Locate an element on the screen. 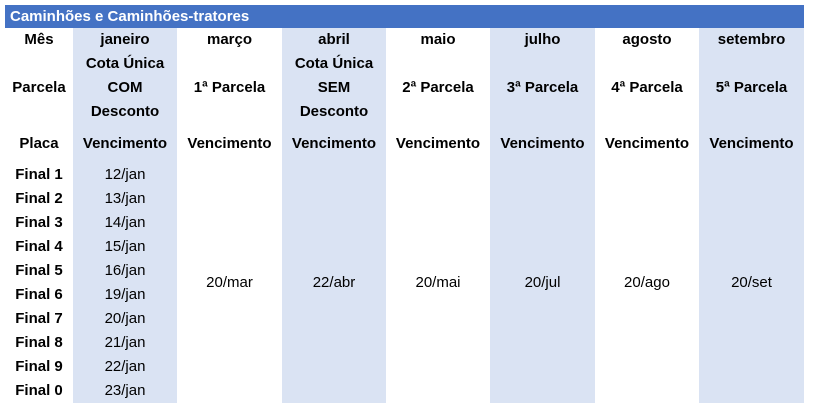 This screenshot has width=813, height=415. parcela-header: Cota Única COM Desconto is located at coordinates (125, 88).